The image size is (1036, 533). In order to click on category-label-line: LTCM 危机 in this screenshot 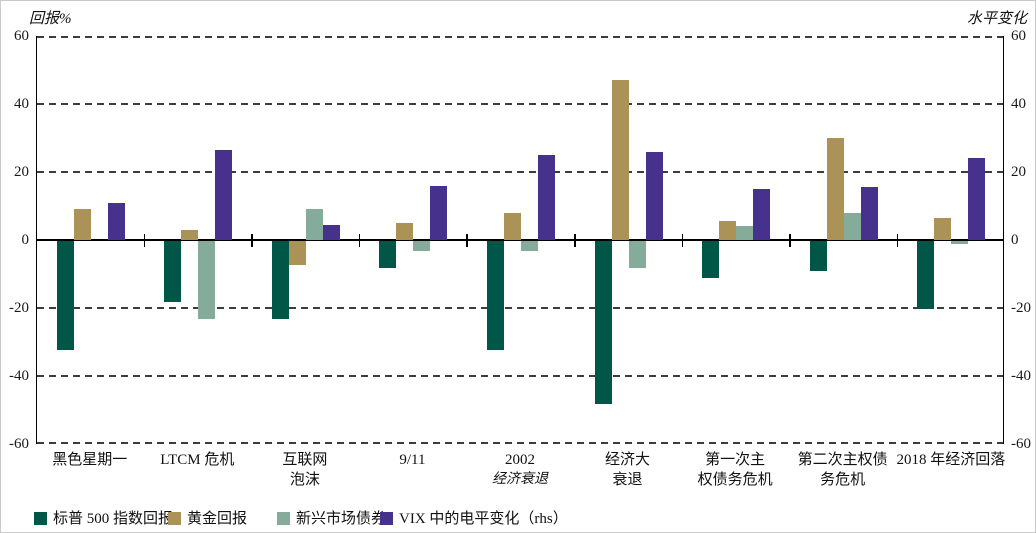, I will do `click(197, 460)`.